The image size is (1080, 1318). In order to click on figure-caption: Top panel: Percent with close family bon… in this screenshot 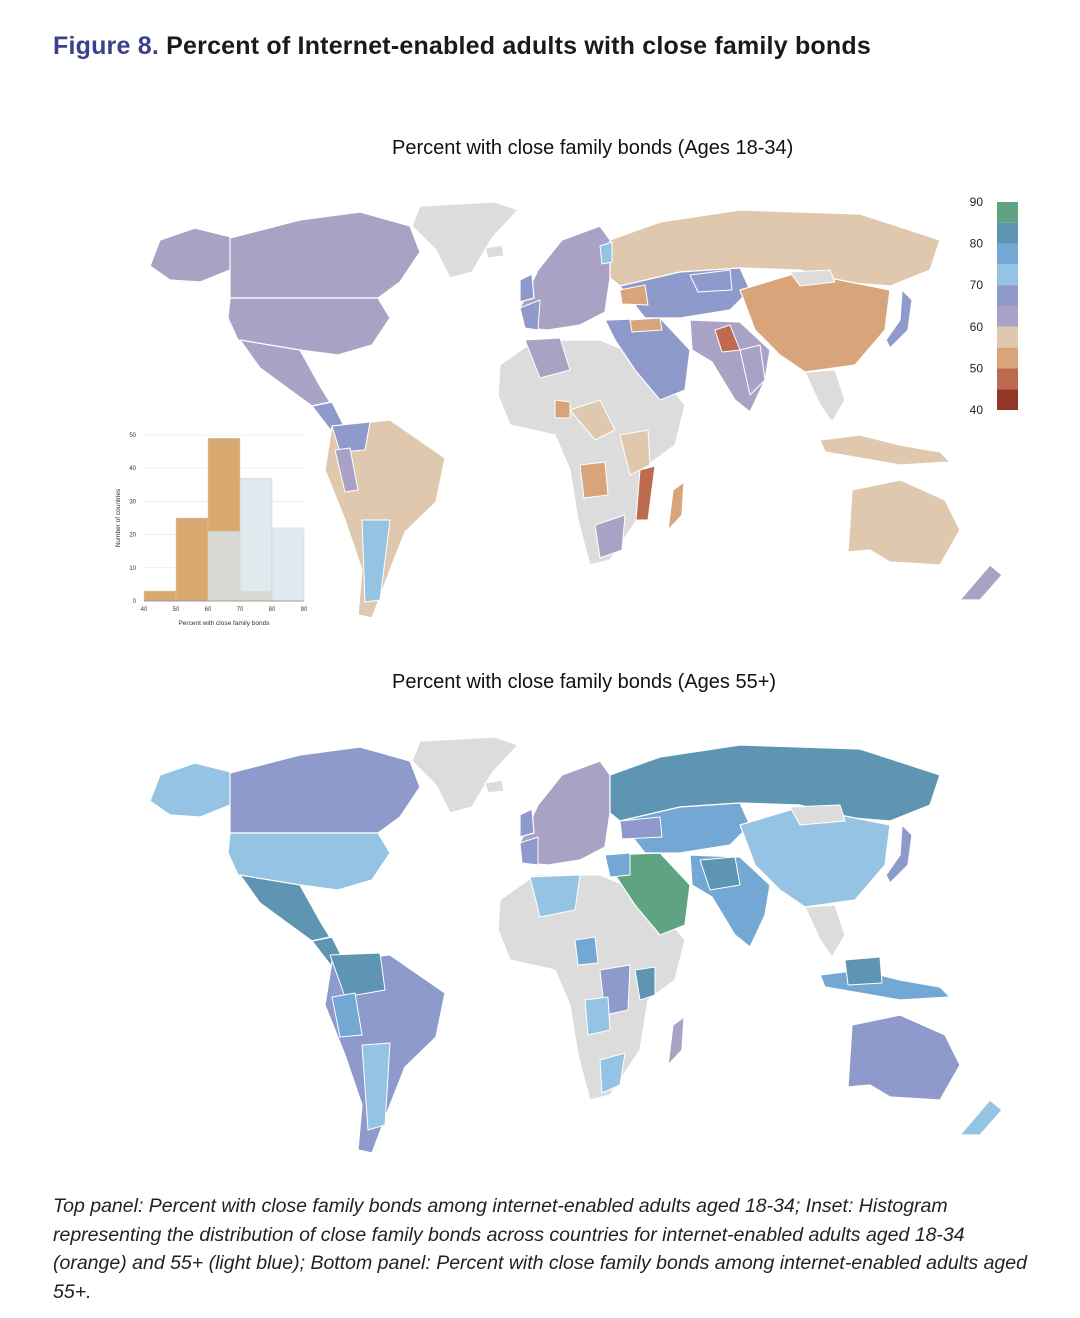, I will do `click(540, 1249)`.